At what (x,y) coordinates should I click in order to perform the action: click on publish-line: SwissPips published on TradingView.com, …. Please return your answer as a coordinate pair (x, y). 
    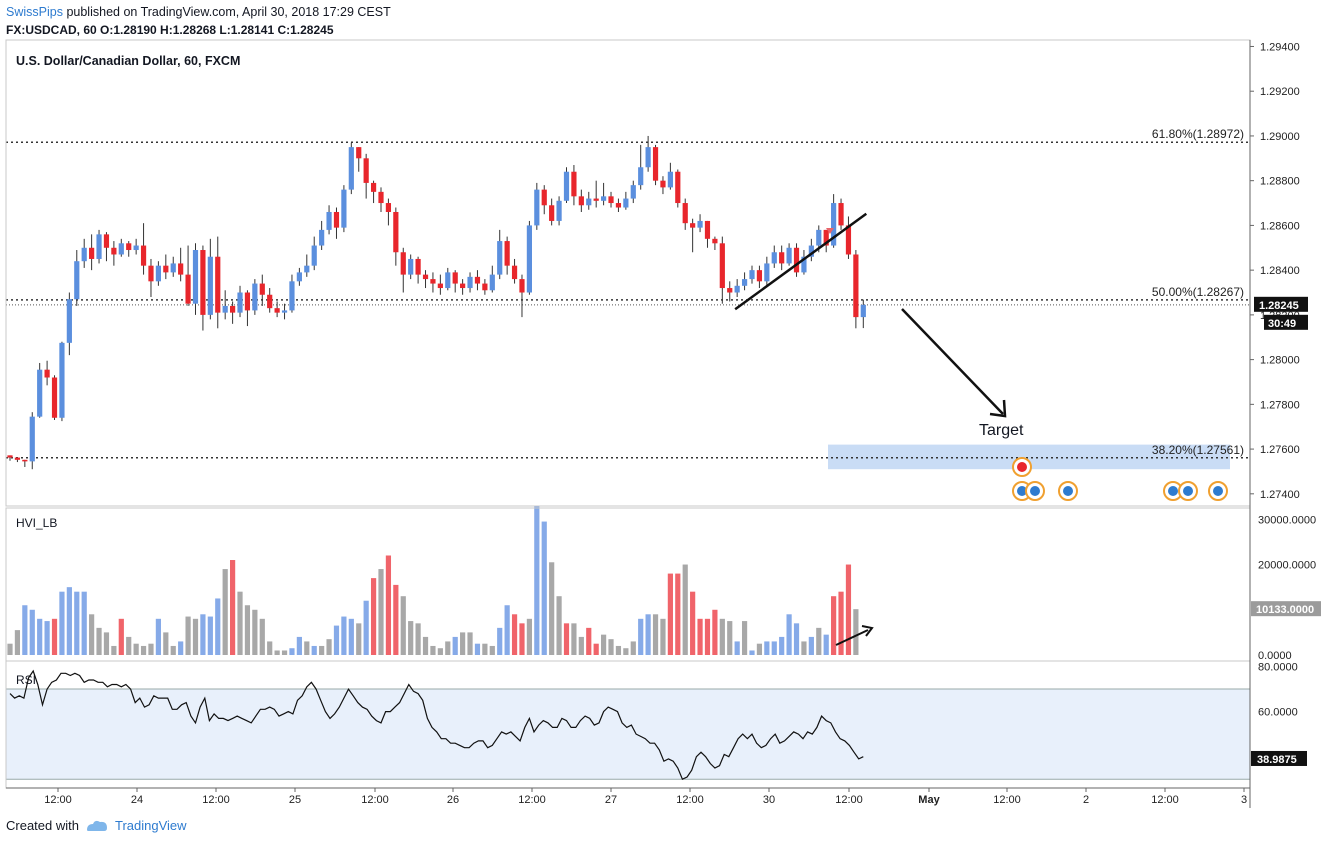
    Looking at the image, I should click on (198, 12).